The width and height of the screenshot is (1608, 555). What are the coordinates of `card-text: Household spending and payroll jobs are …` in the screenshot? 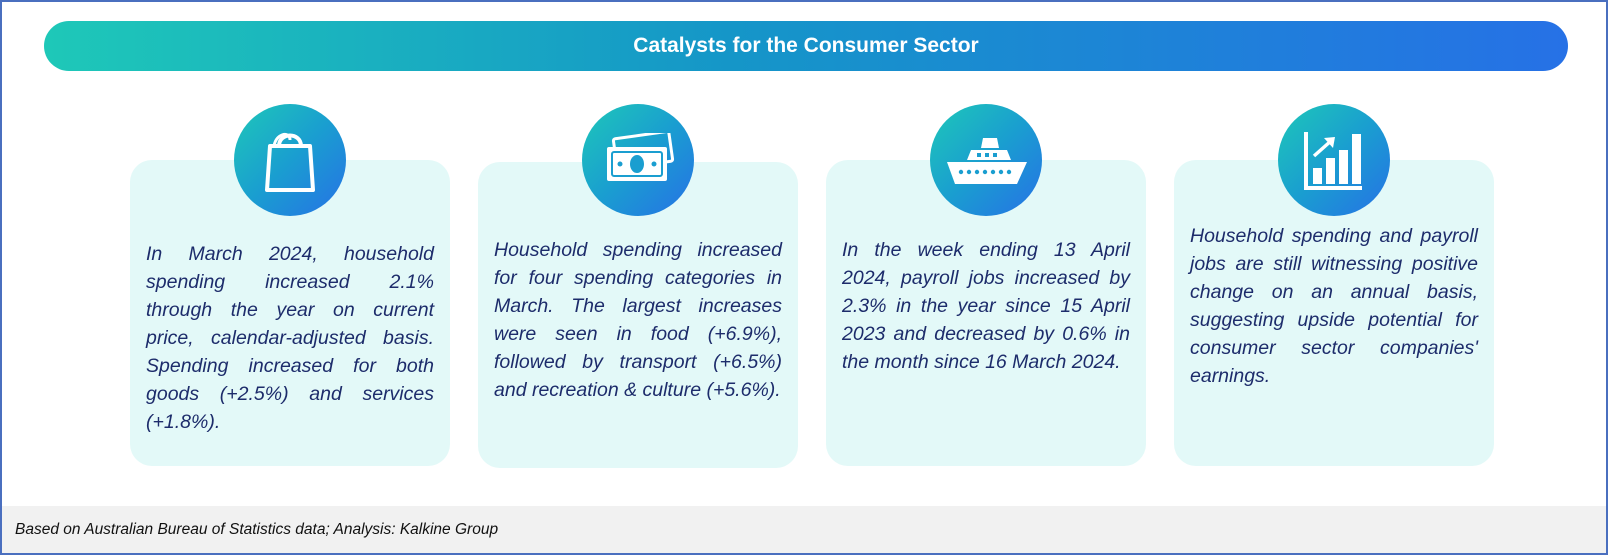 It's located at (1334, 306).